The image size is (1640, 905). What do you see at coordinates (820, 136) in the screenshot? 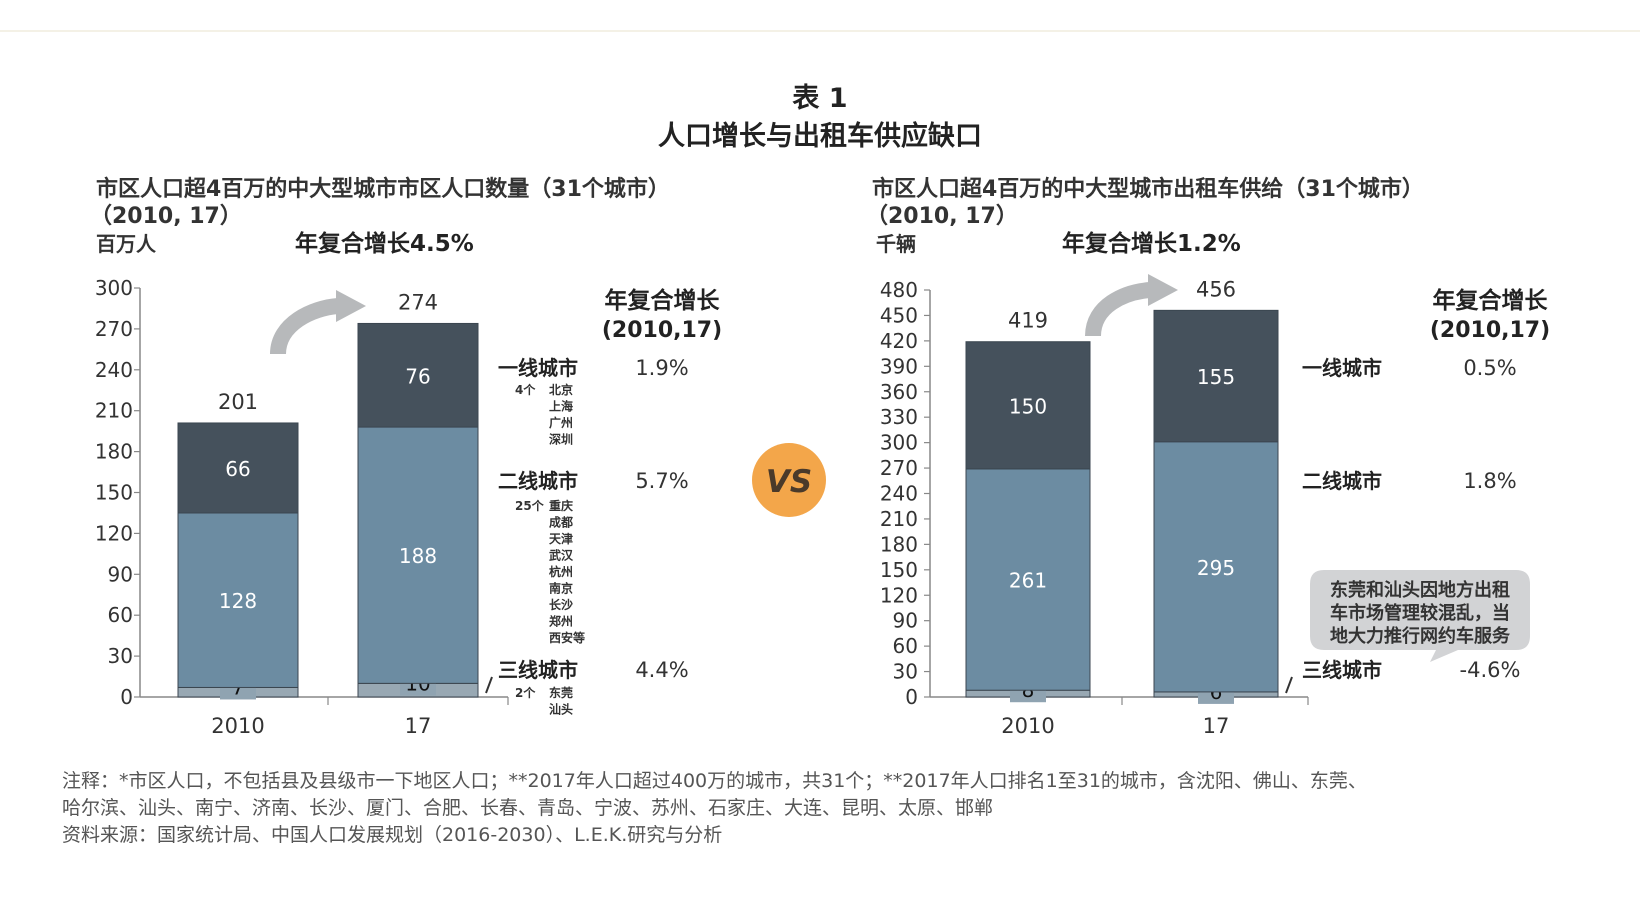
I see `page-title: 人口增长与出租车供应缺口` at bounding box center [820, 136].